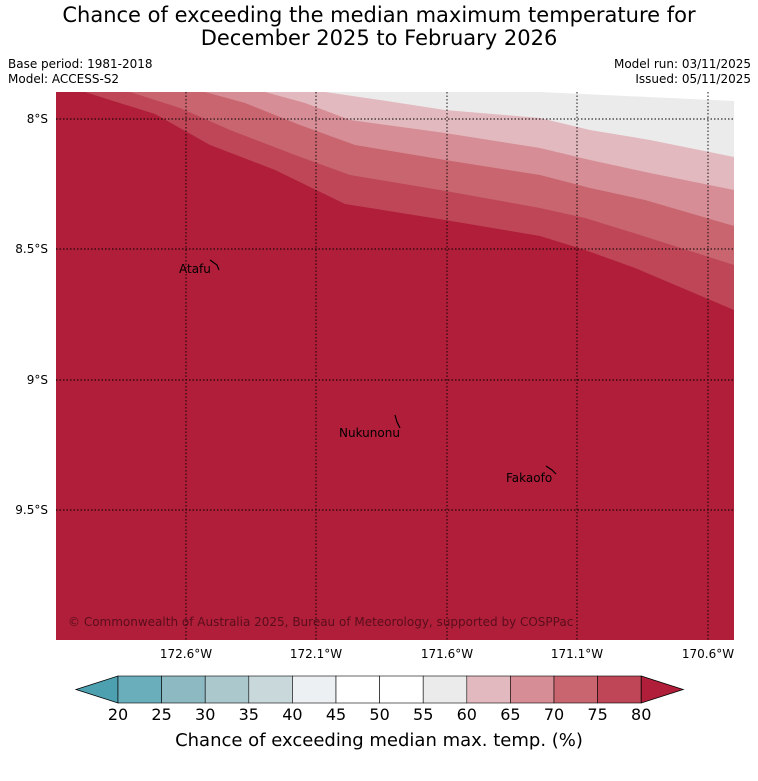 The width and height of the screenshot is (758, 781). Describe the element at coordinates (708, 654) in the screenshot. I see `lon-label: 170.6°W` at that location.